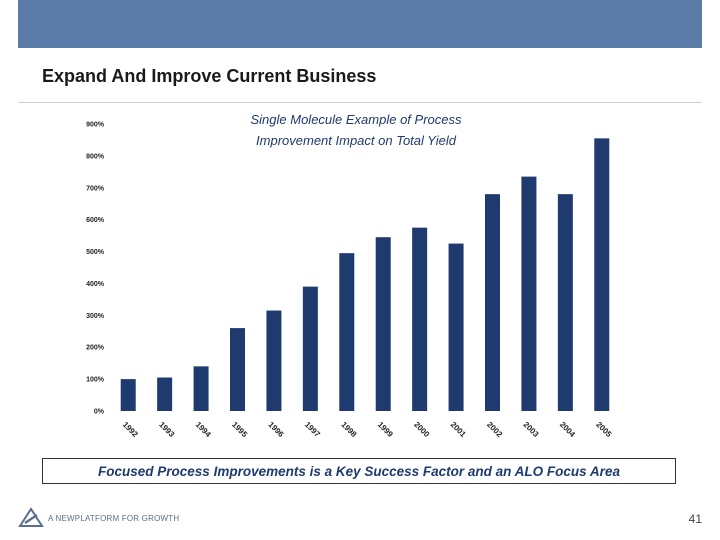 The height and width of the screenshot is (540, 720). I want to click on bar-2002, so click(492, 302).